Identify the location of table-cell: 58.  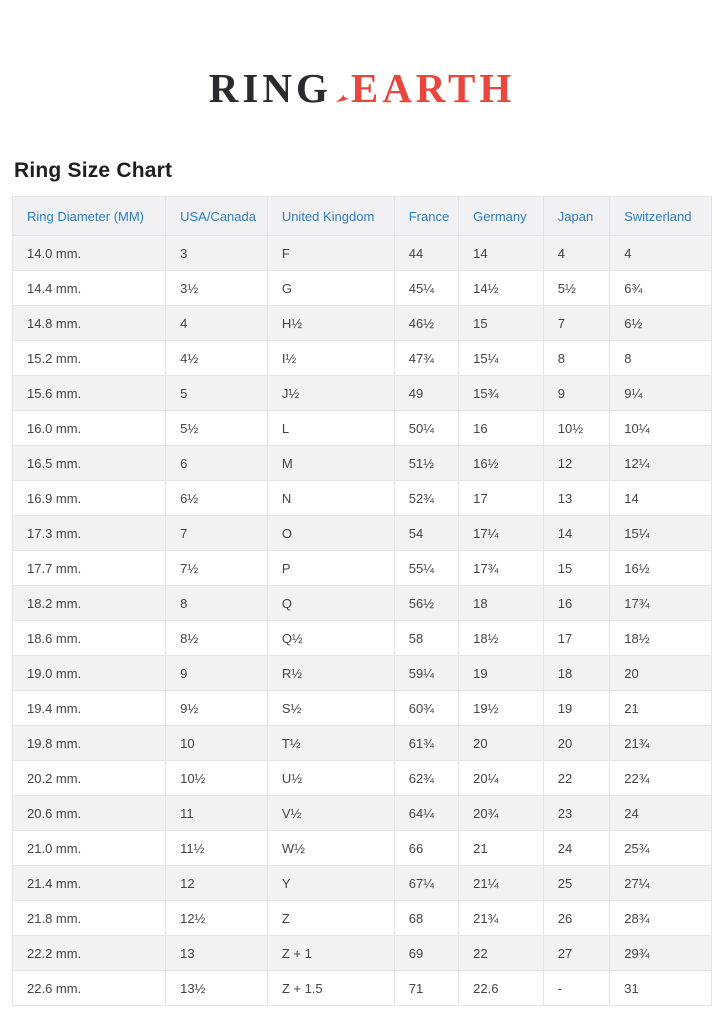
(426, 638).